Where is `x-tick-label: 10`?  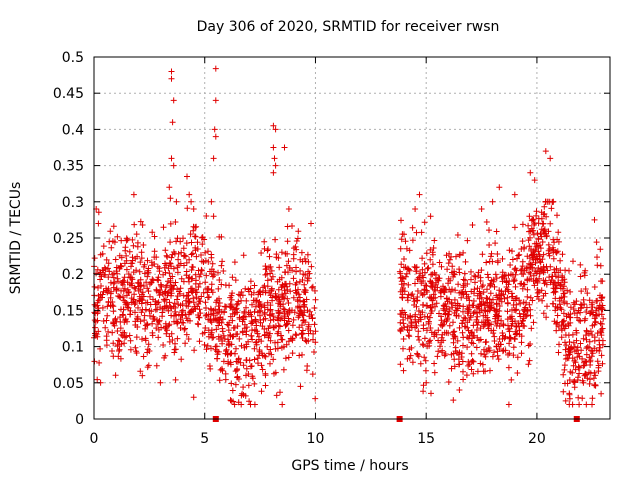 x-tick-label: 10 is located at coordinates (316, 439).